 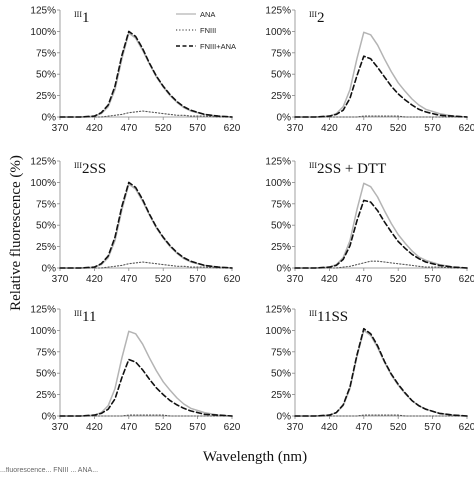 I want to click on panel-title: III2, so click(x=317, y=18).